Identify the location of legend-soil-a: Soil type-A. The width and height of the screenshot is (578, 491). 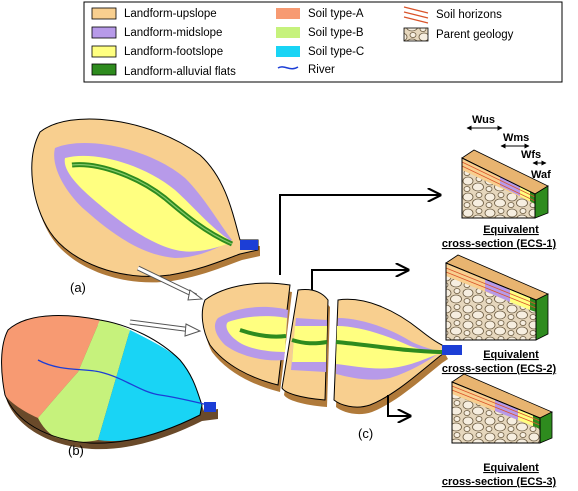
(320, 14).